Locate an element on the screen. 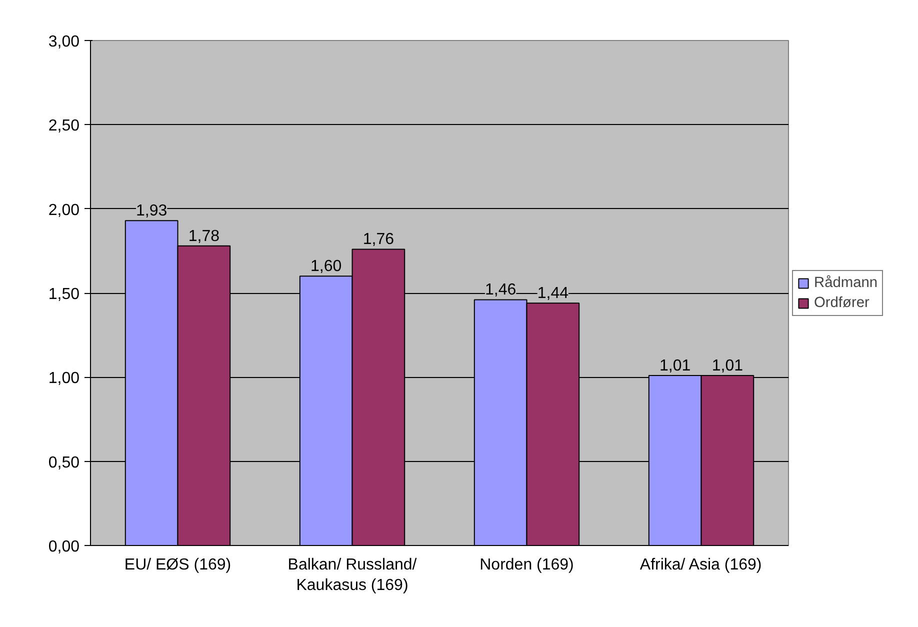 The height and width of the screenshot is (627, 918). x-tick-label: EU/ EØS (169) is located at coordinates (178, 565).